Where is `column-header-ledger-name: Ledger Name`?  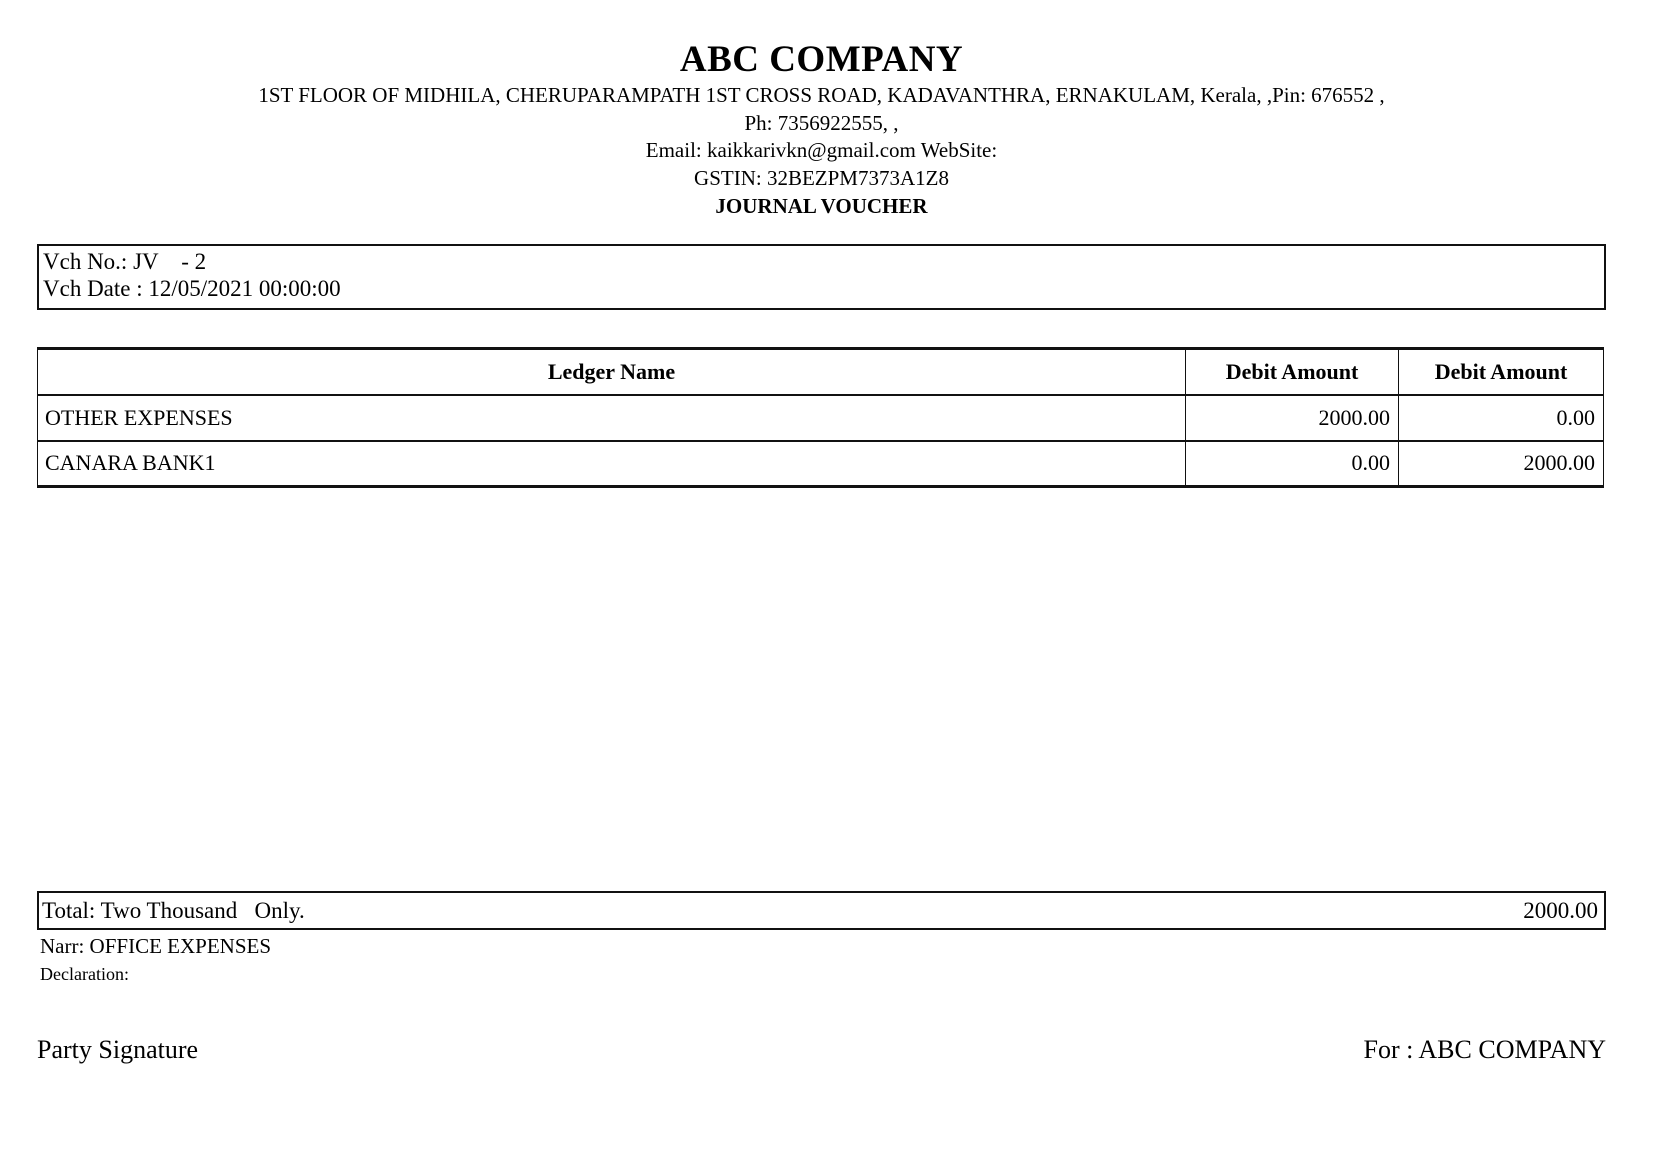
column-header-ledger-name: Ledger Name is located at coordinates (611, 371).